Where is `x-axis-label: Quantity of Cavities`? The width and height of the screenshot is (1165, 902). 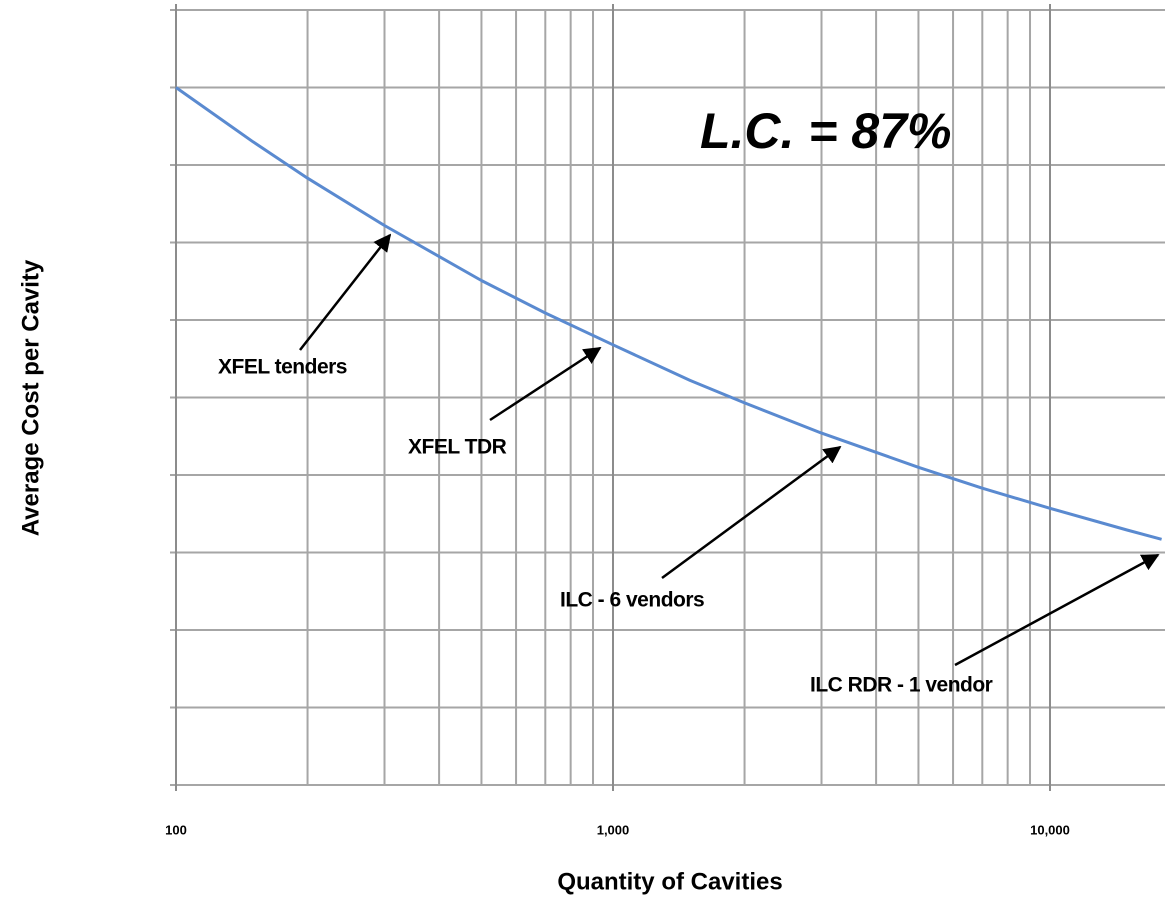
x-axis-label: Quantity of Cavities is located at coordinates (669, 881).